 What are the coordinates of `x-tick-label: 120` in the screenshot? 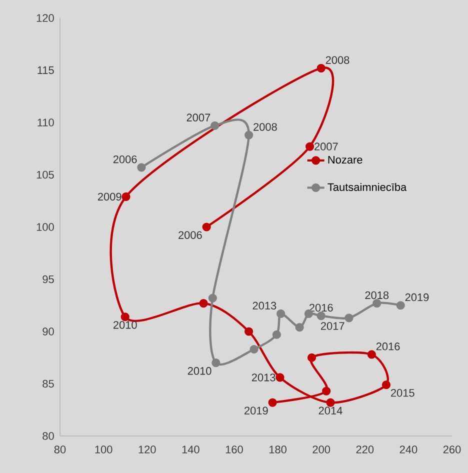 It's located at (147, 450).